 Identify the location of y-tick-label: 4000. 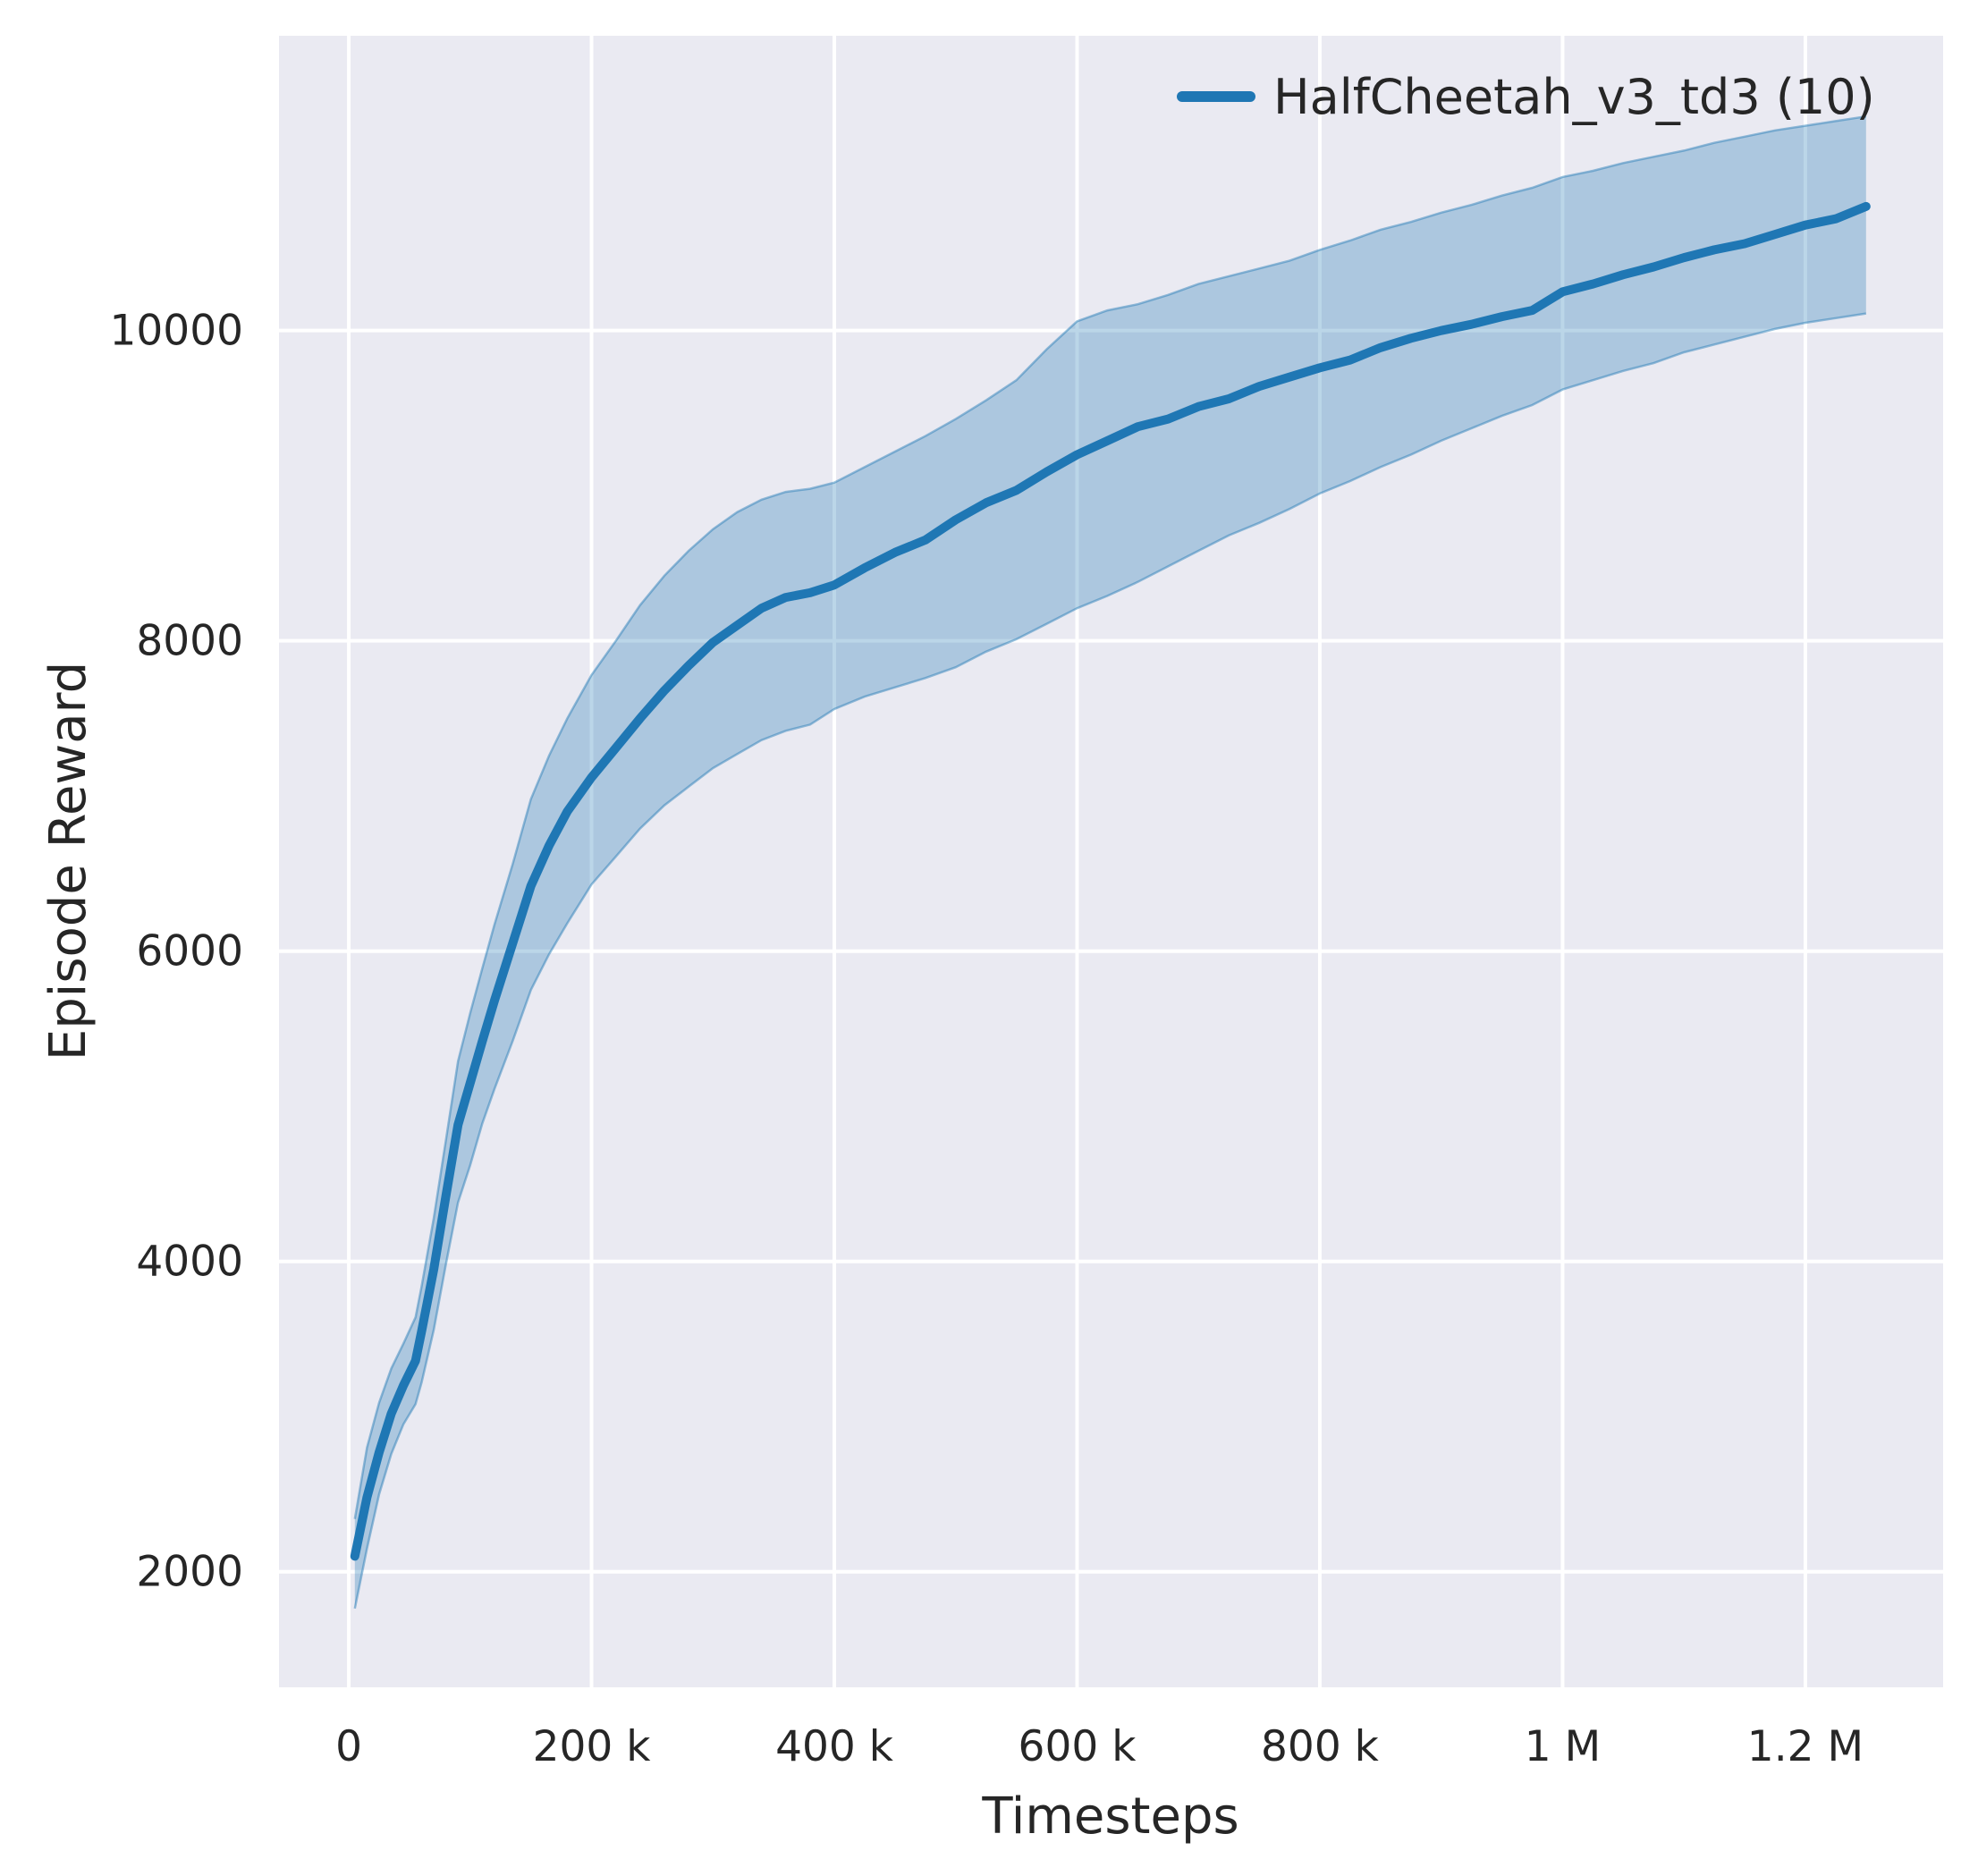
(189, 1263).